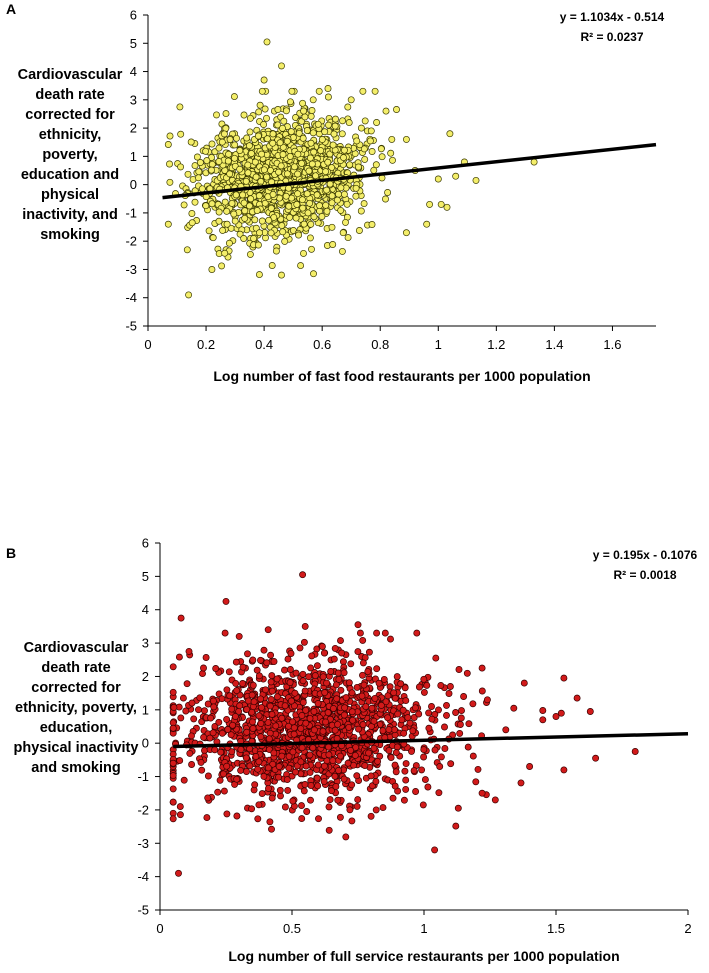  What do you see at coordinates (264, 344) in the screenshot?
I see `x-tick-label: 0.4` at bounding box center [264, 344].